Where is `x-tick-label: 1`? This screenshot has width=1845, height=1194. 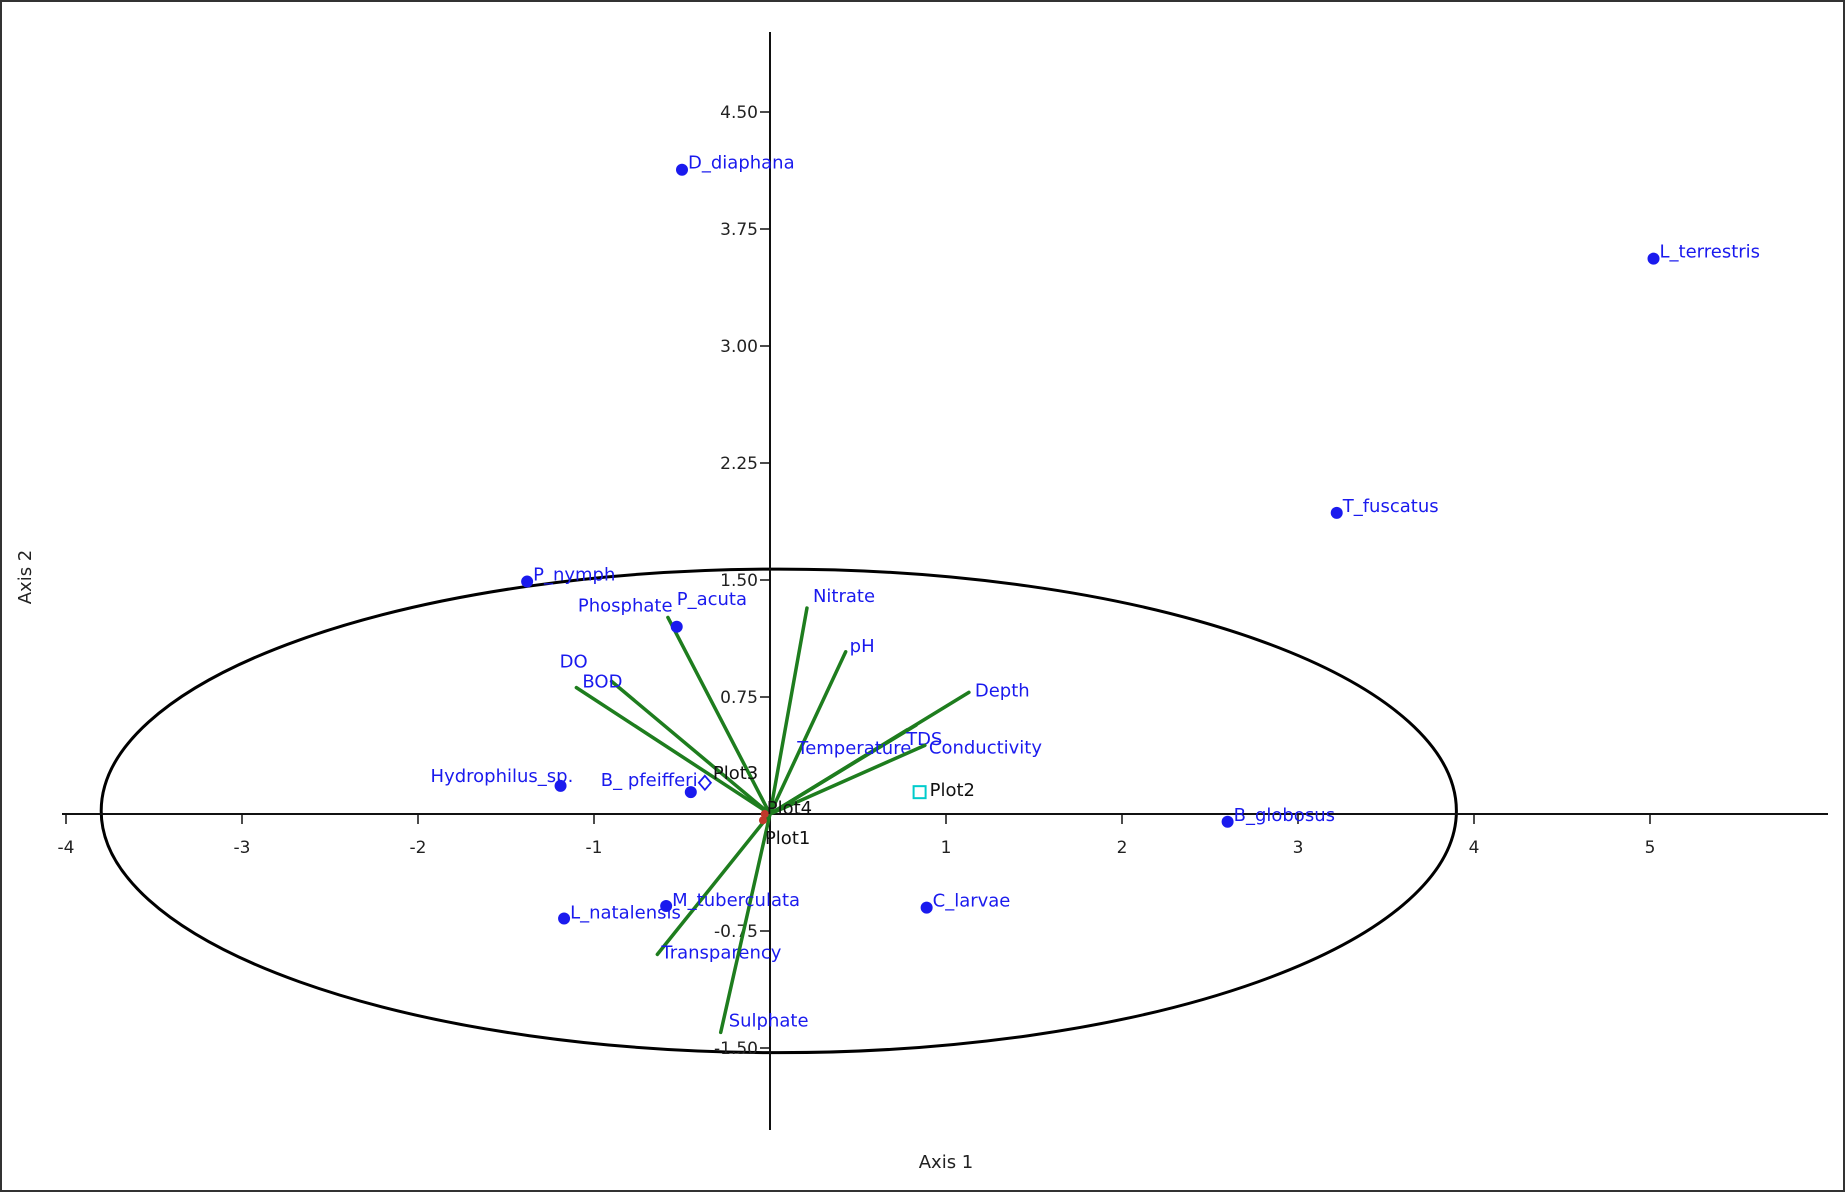
x-tick-label: 1 is located at coordinates (946, 848).